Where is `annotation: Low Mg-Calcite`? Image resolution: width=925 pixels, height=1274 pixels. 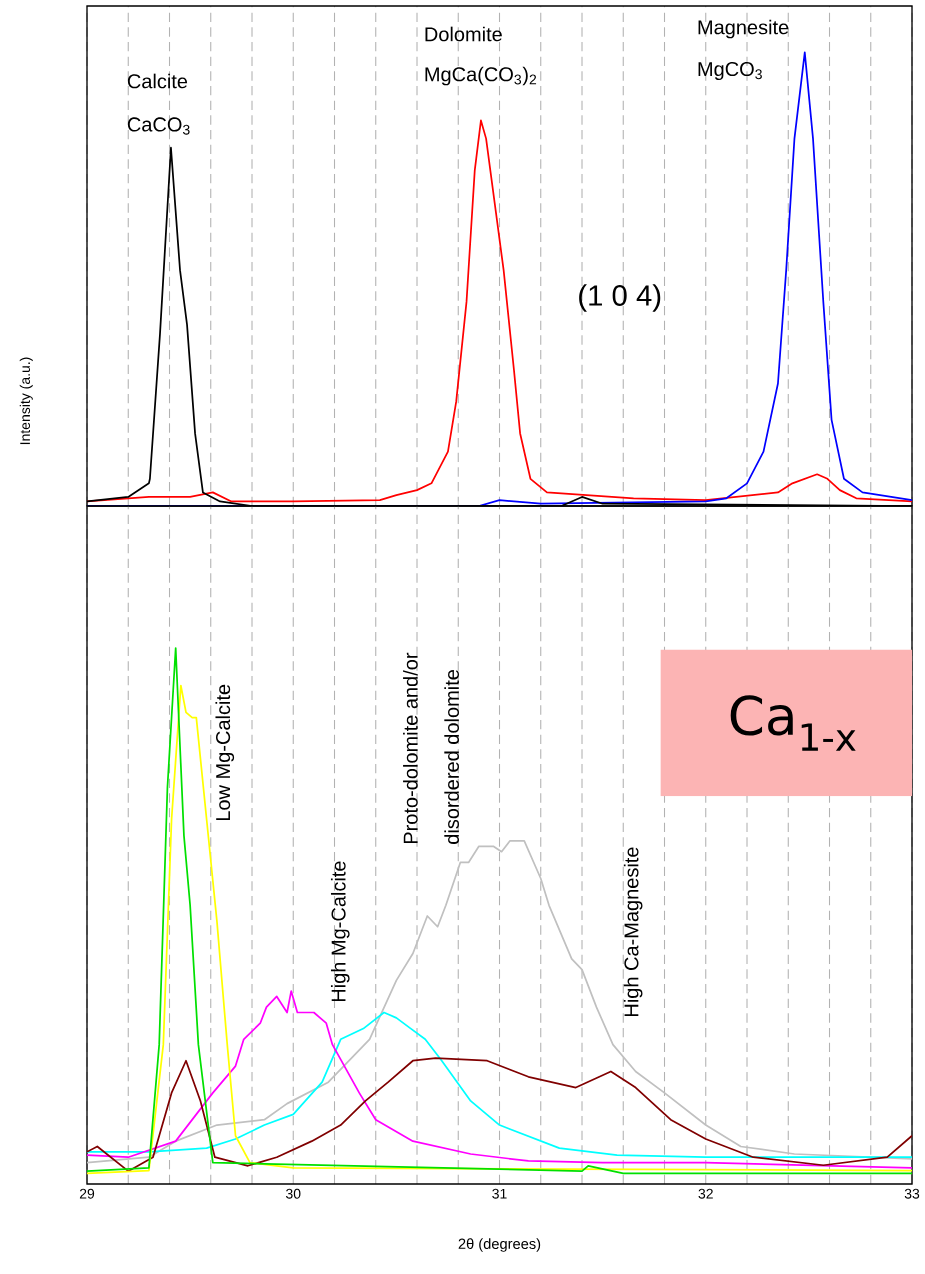
annotation: Low Mg-Calcite is located at coordinates (225, 752).